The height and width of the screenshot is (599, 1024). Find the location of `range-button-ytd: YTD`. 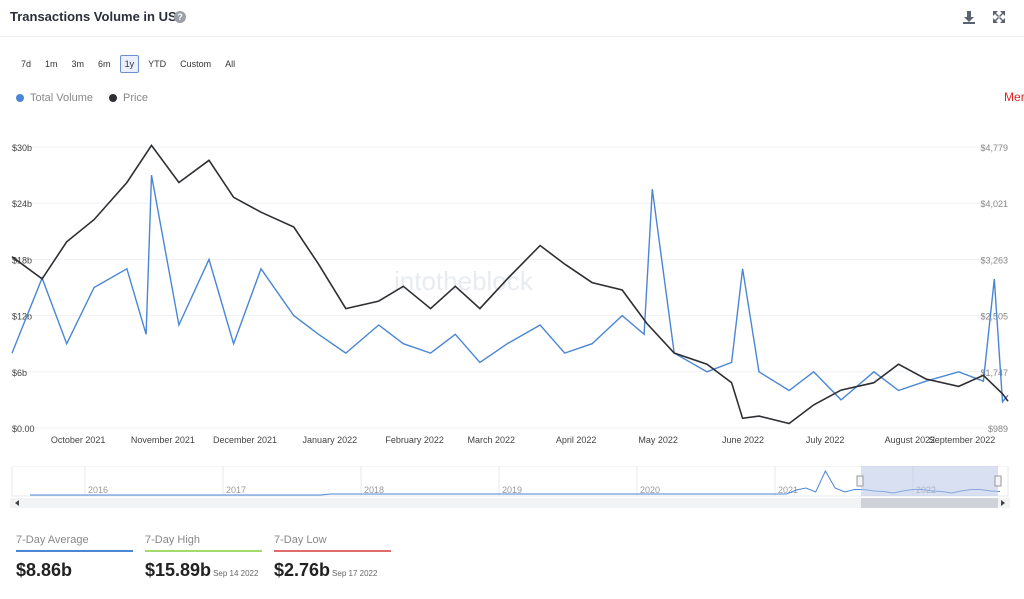

range-button-ytd: YTD is located at coordinates (157, 64).